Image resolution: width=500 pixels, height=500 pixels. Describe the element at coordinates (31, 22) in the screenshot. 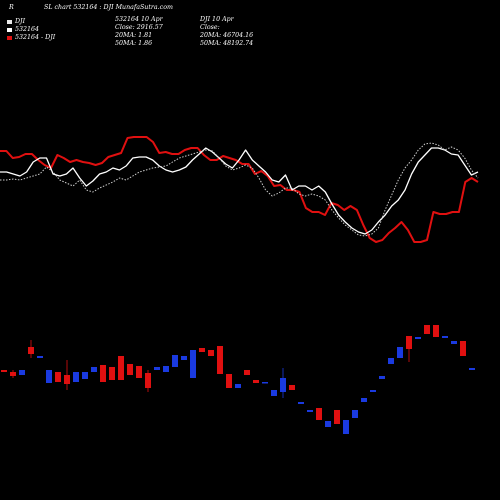

I see `legend-item-dji: DJI` at that location.